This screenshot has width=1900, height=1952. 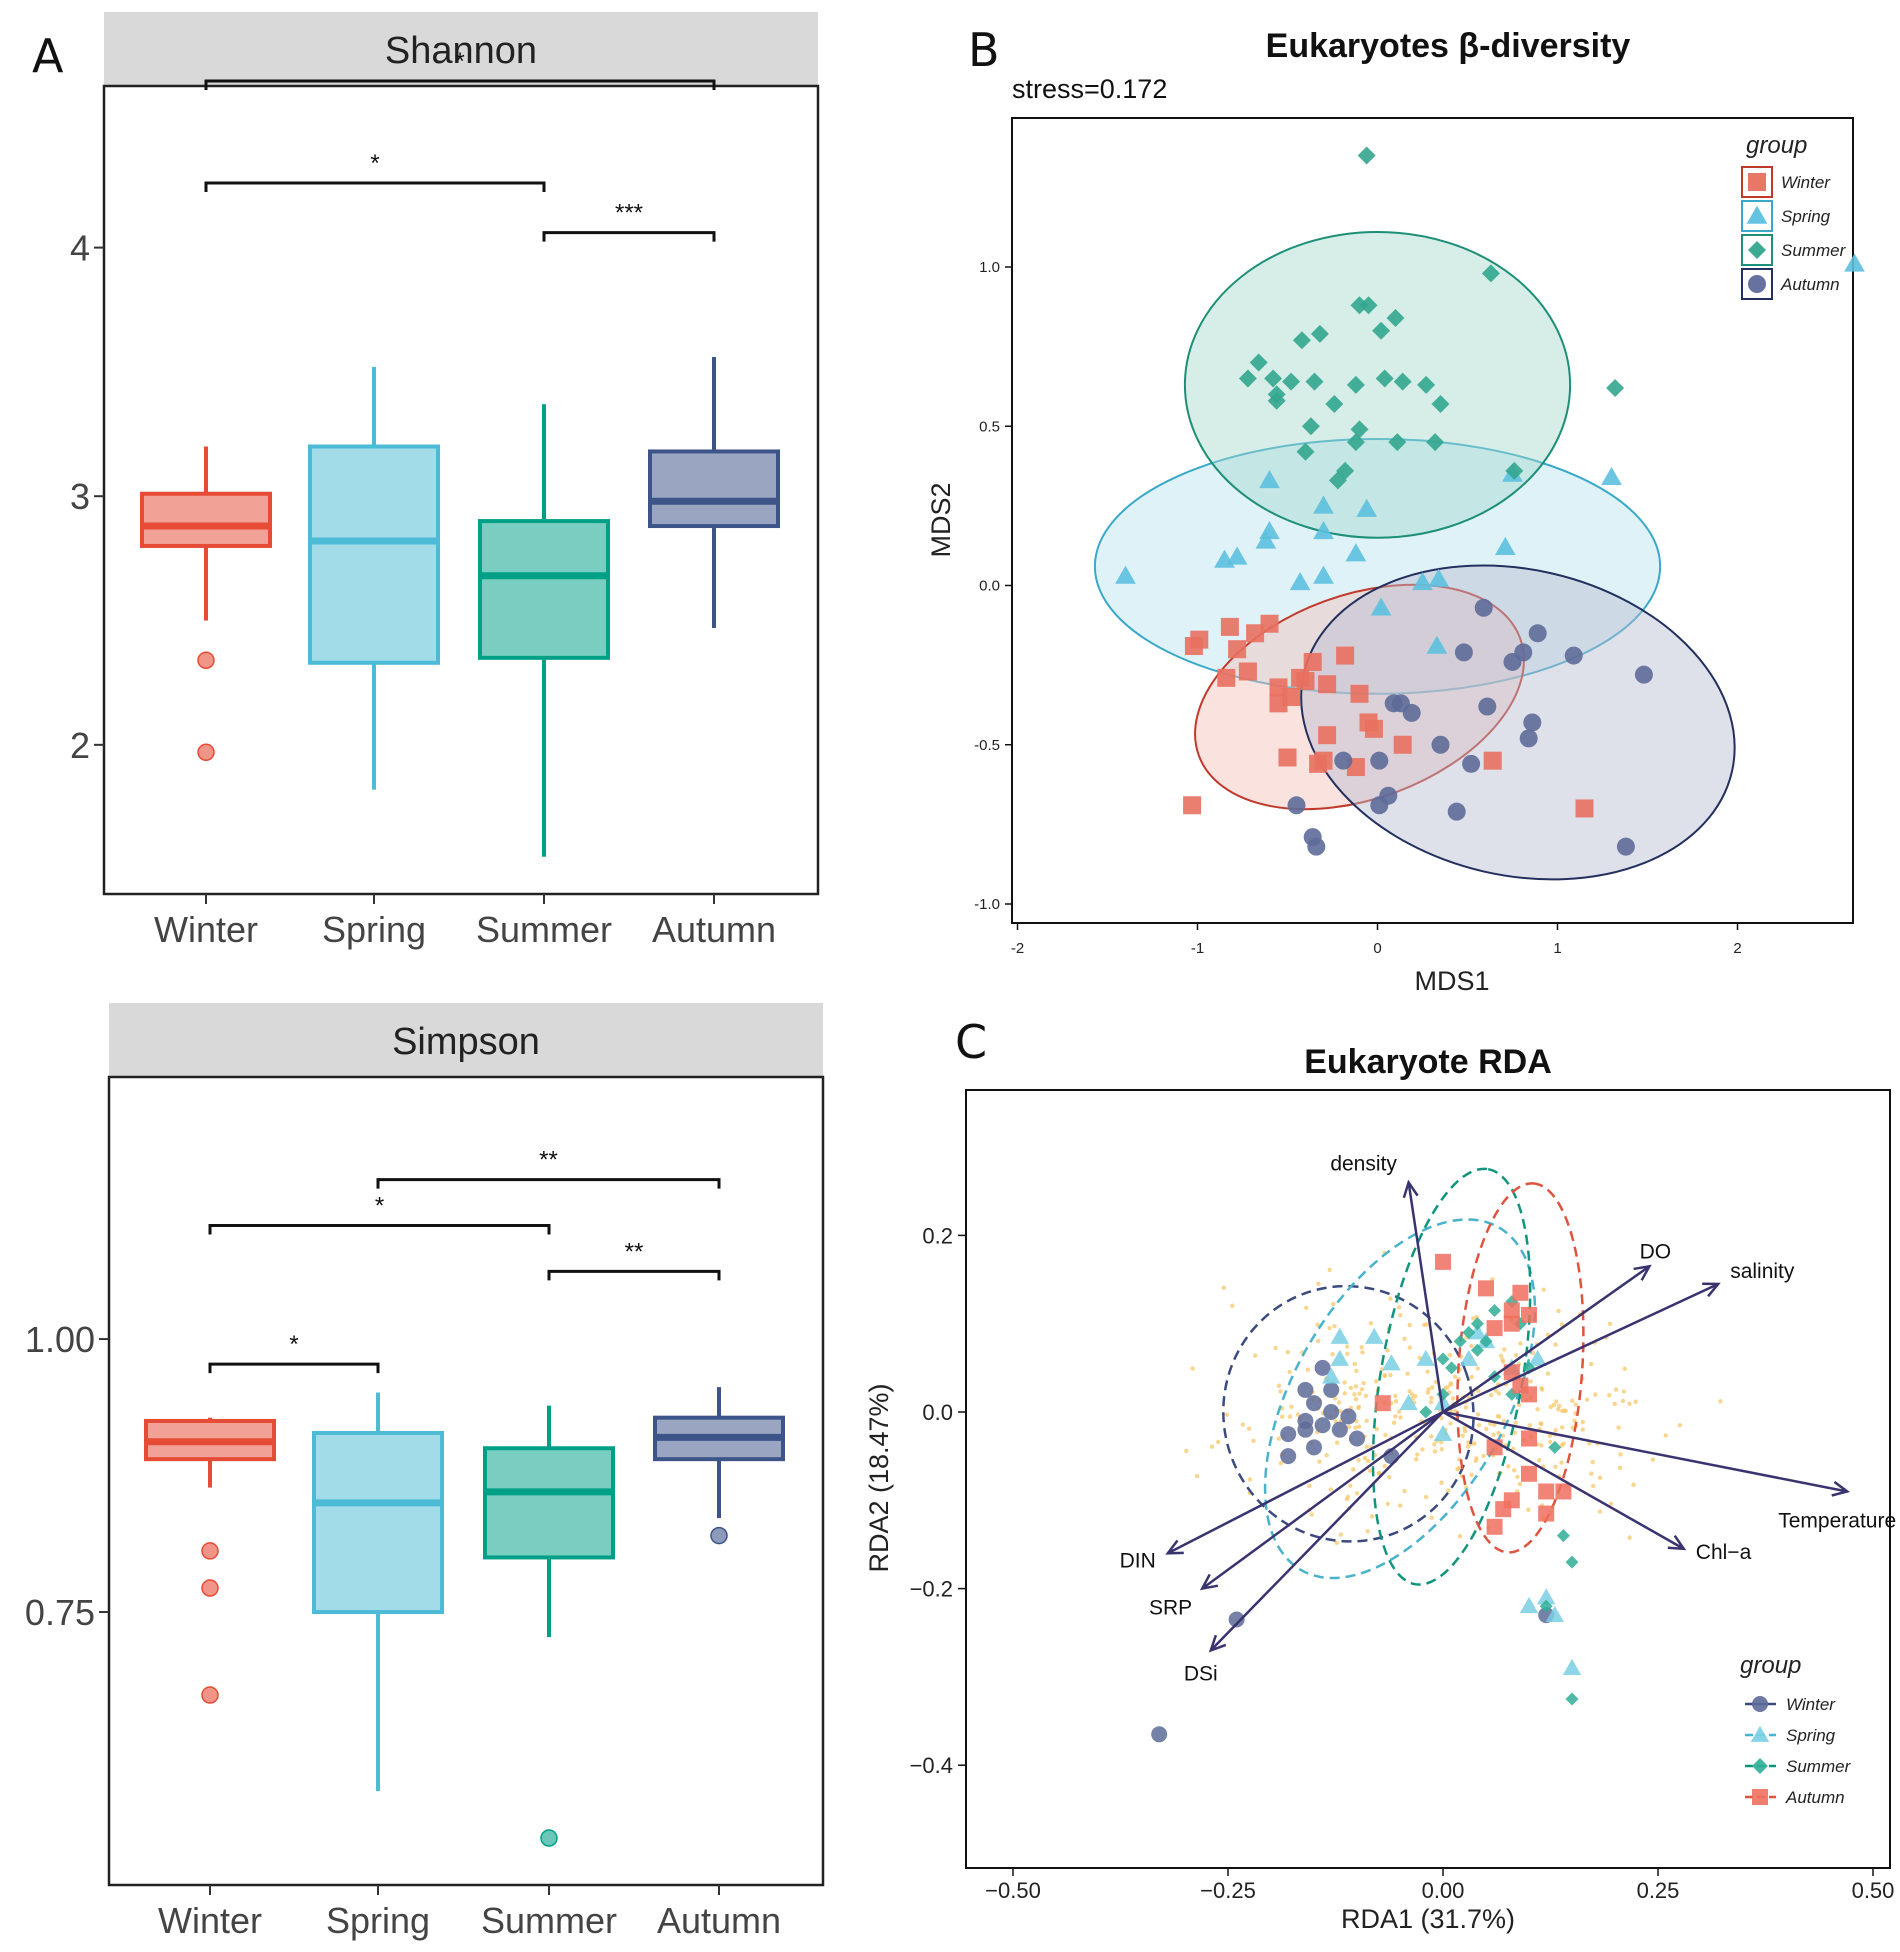 I want to click on y-tick-label: 0.2, so click(x=937, y=1235).